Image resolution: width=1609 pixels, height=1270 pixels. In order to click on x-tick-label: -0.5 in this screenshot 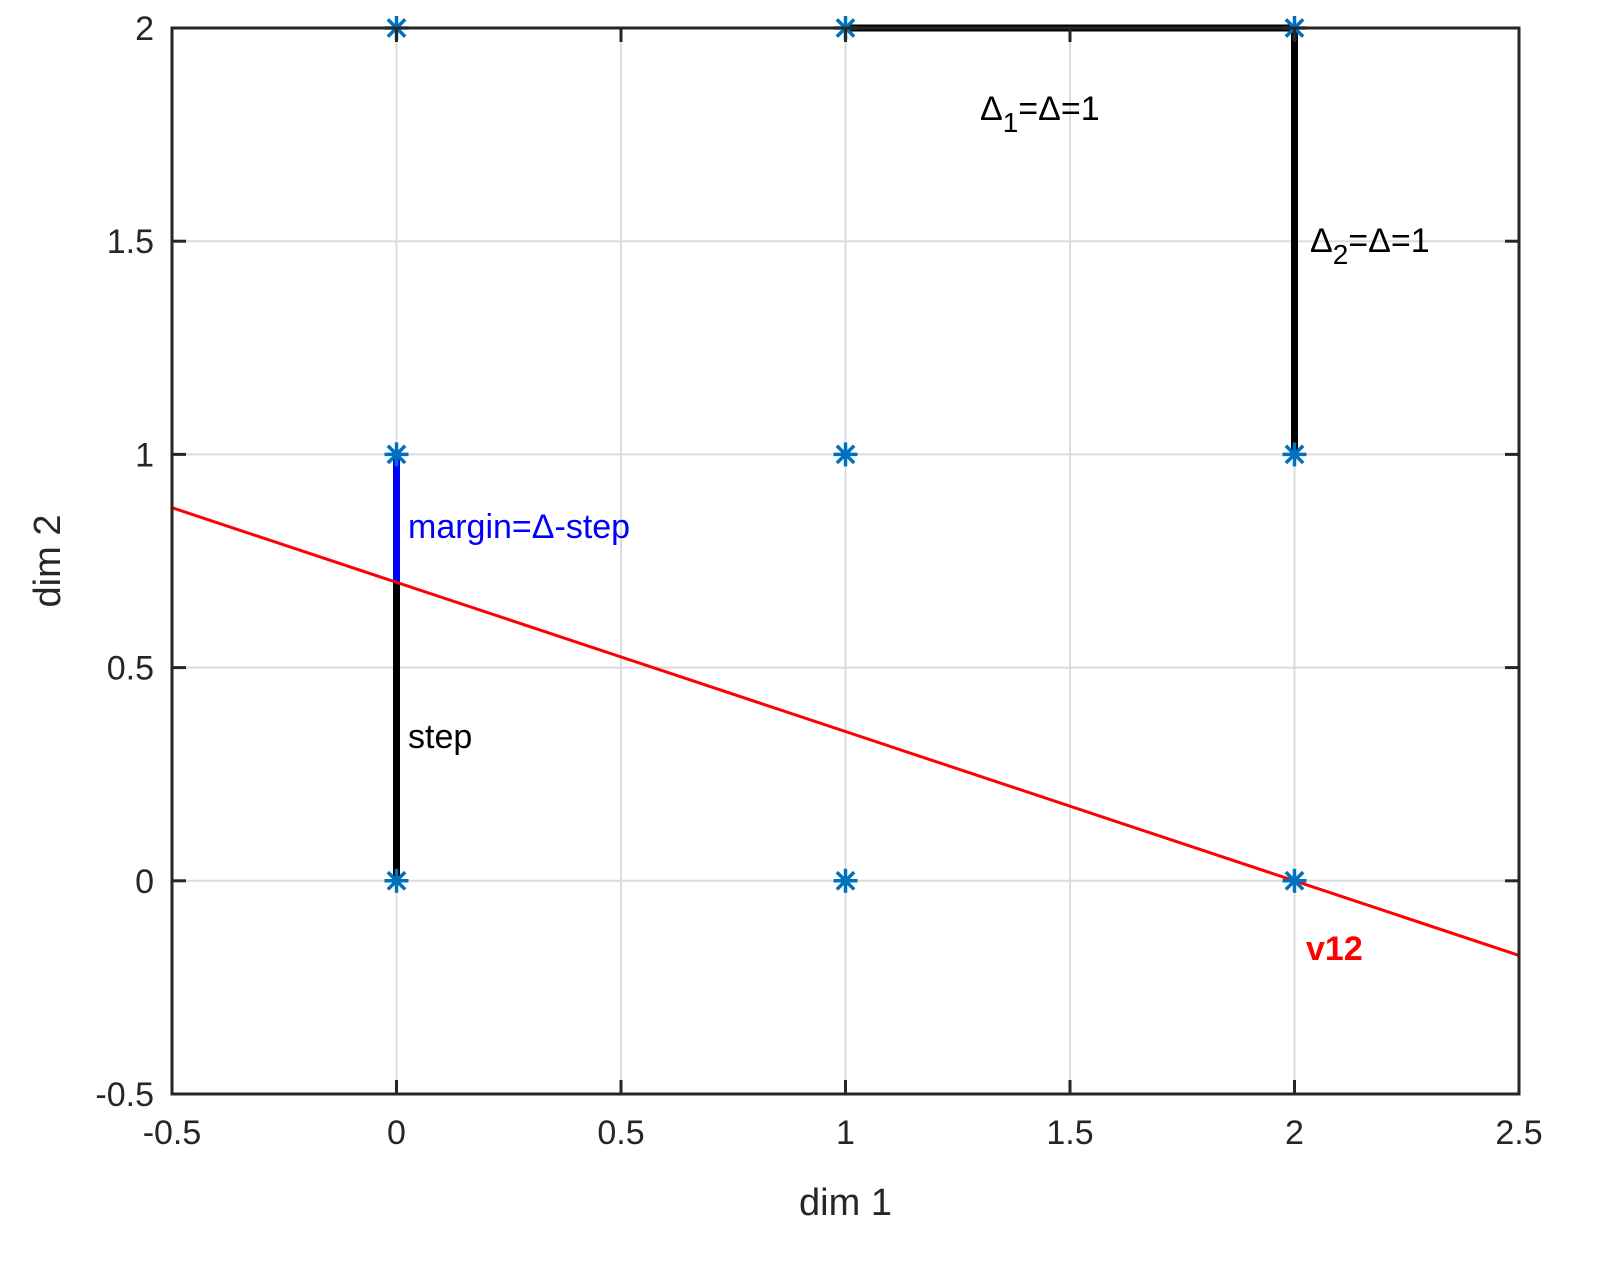, I will do `click(172, 1133)`.